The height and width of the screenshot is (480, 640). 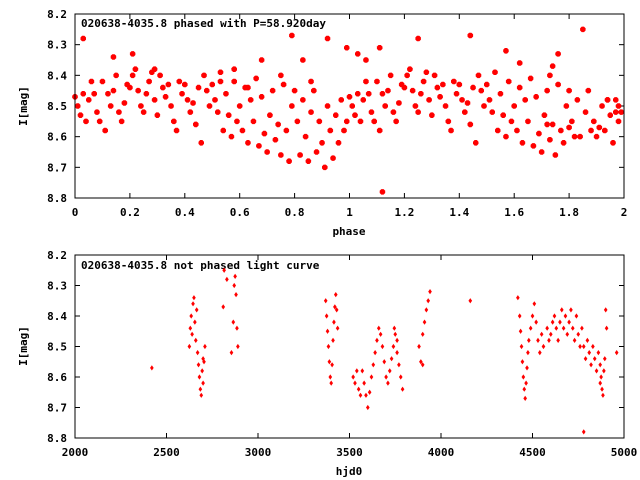 What do you see at coordinates (23, 346) in the screenshot?
I see `y-axis-title: I[mag]` at bounding box center [23, 346].